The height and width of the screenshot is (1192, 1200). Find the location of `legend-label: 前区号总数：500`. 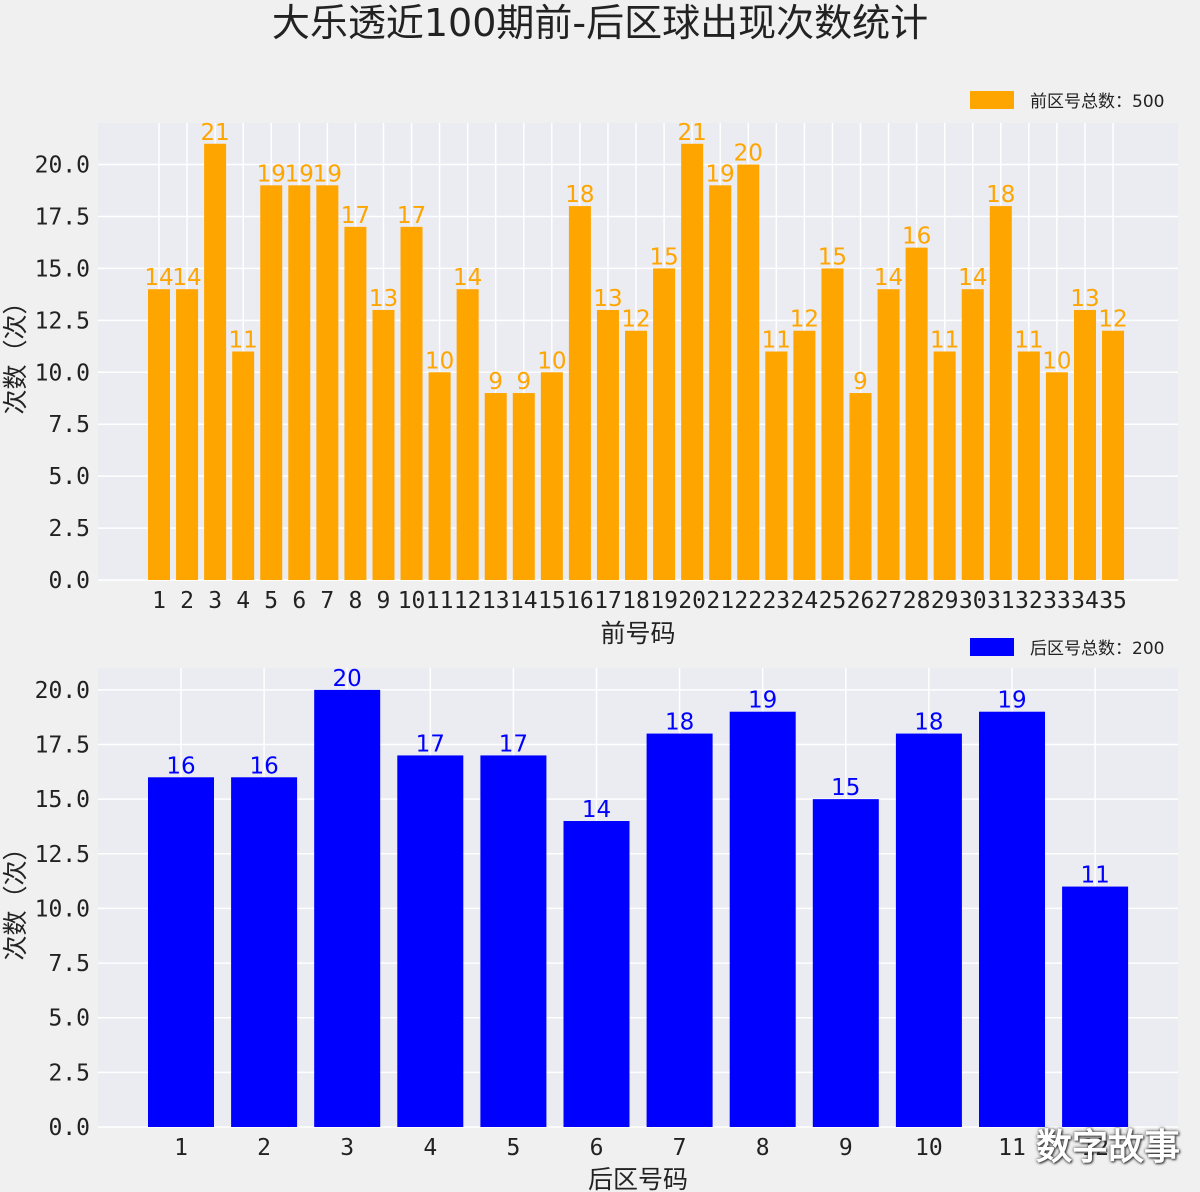

legend-label: 前区号总数：500 is located at coordinates (1097, 102).